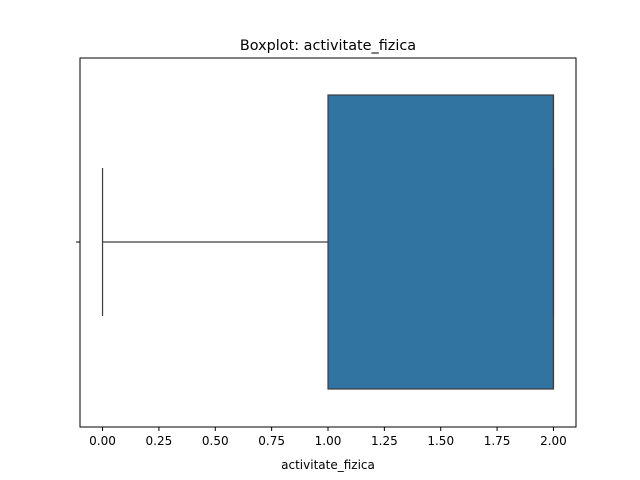 The width and height of the screenshot is (640, 480). What do you see at coordinates (328, 441) in the screenshot?
I see `x-tick-label: 1.00` at bounding box center [328, 441].